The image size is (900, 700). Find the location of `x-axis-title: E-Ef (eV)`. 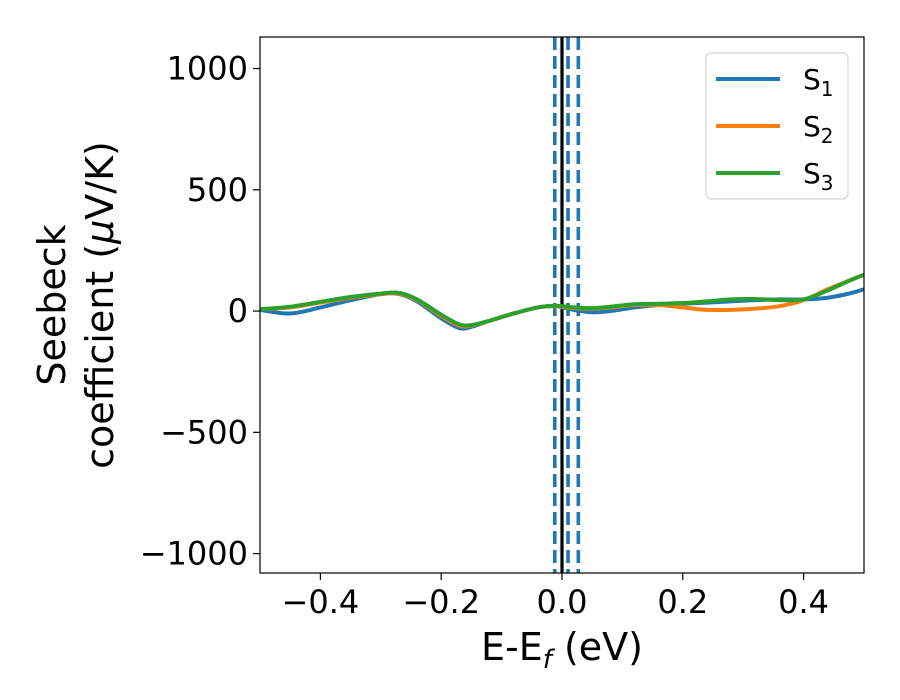

x-axis-title: E-Ef (eV) is located at coordinates (562, 650).